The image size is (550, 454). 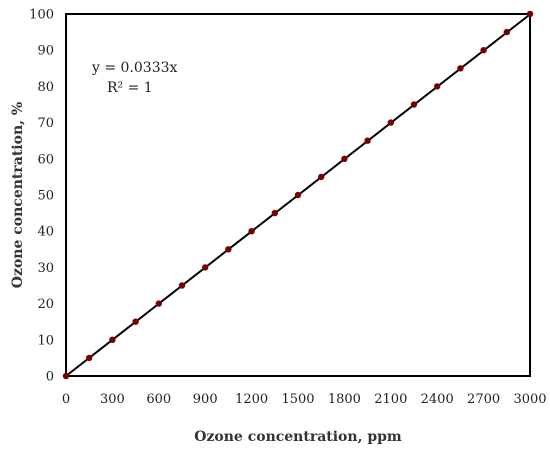 I want to click on x-tick-label: 3000, so click(x=529, y=399).